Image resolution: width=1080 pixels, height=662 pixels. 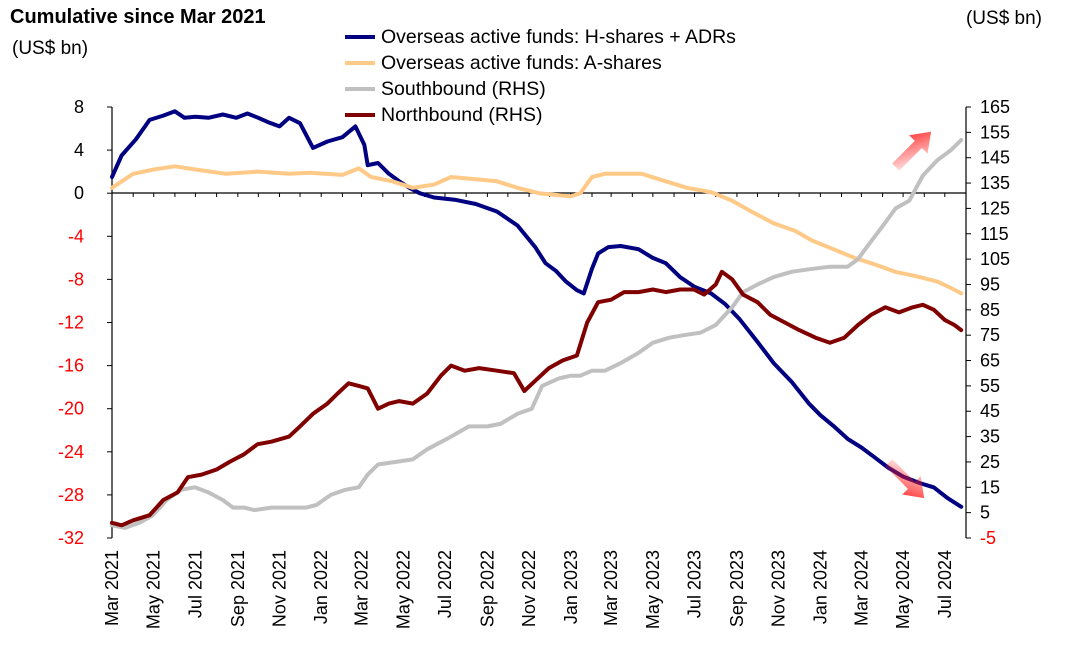 What do you see at coordinates (71, 452) in the screenshot?
I see `left-tick-label: -24` at bounding box center [71, 452].